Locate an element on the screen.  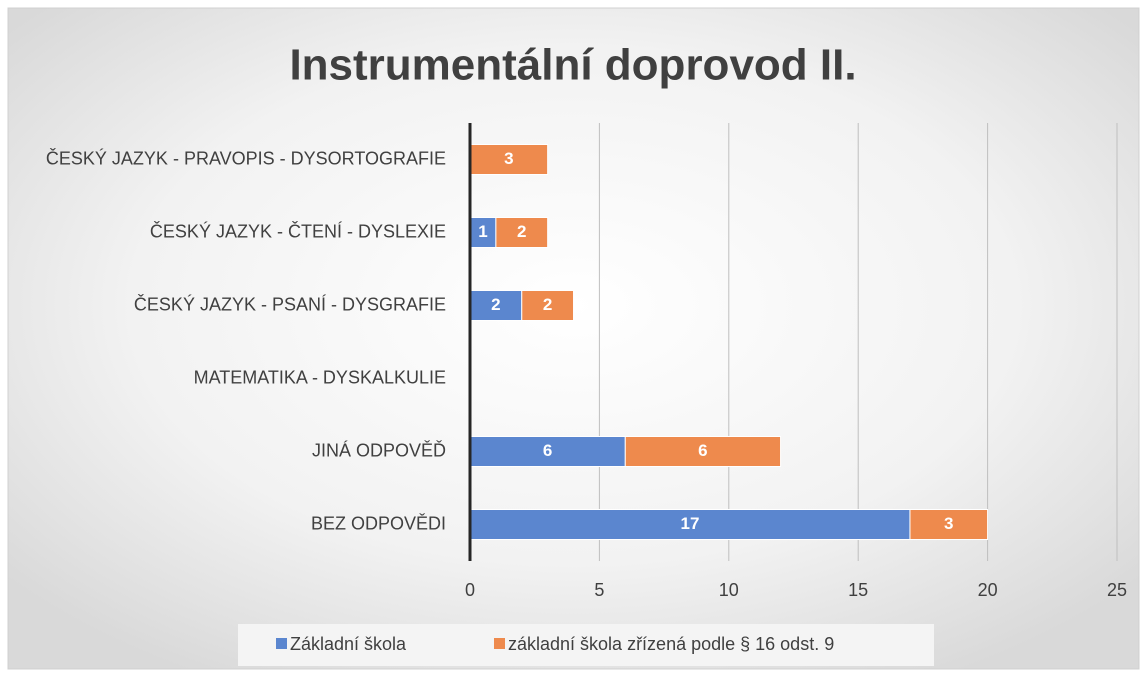
legend-box is located at coordinates (586, 645).